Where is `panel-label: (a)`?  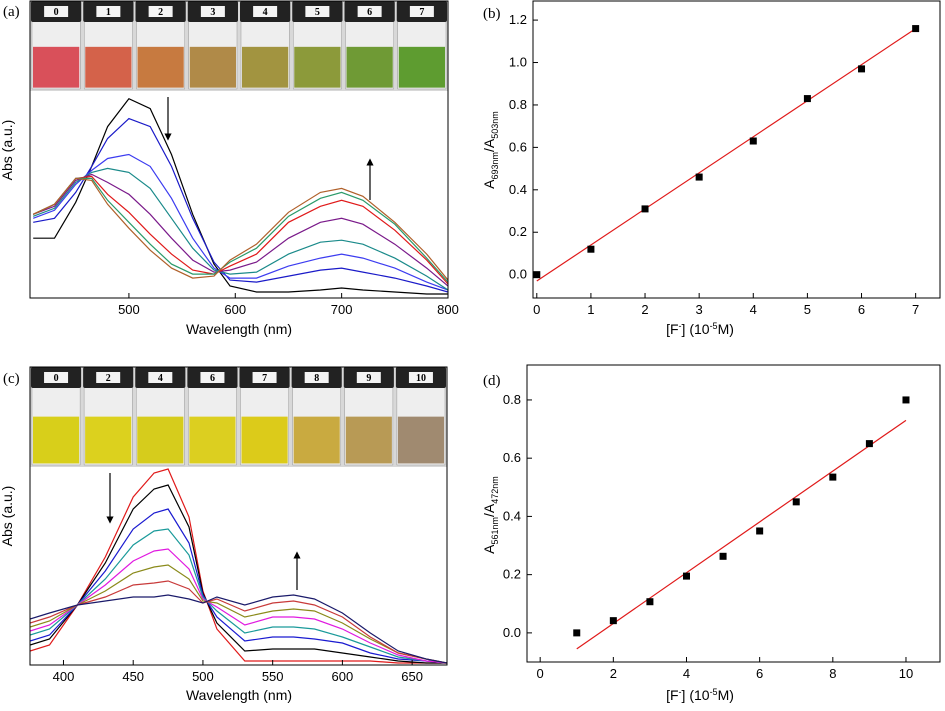
panel-label: (a) is located at coordinates (11, 12).